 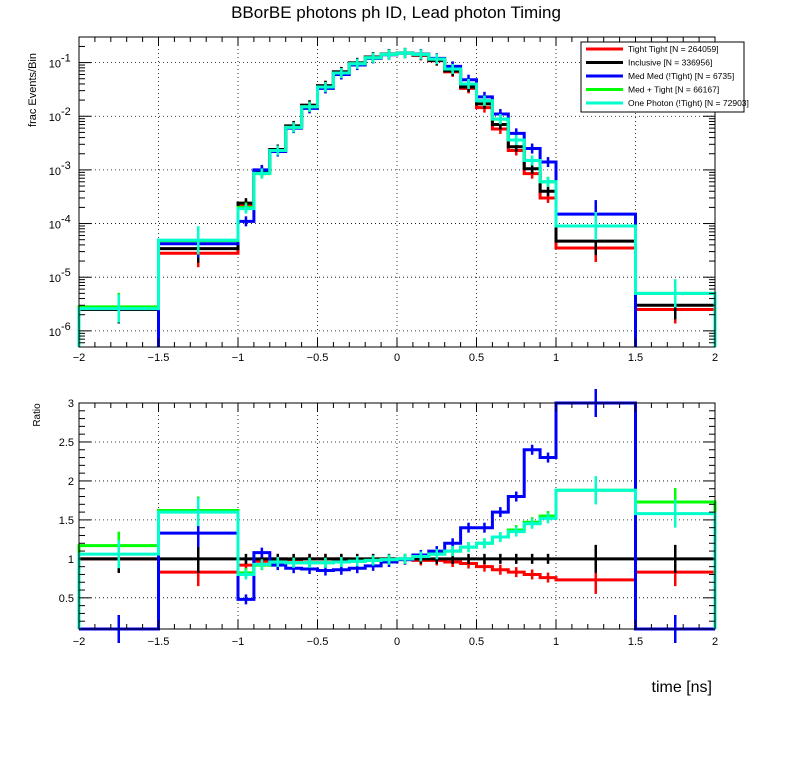 I want to click on bottom-y-tick-label: 2.5, so click(x=66, y=443).